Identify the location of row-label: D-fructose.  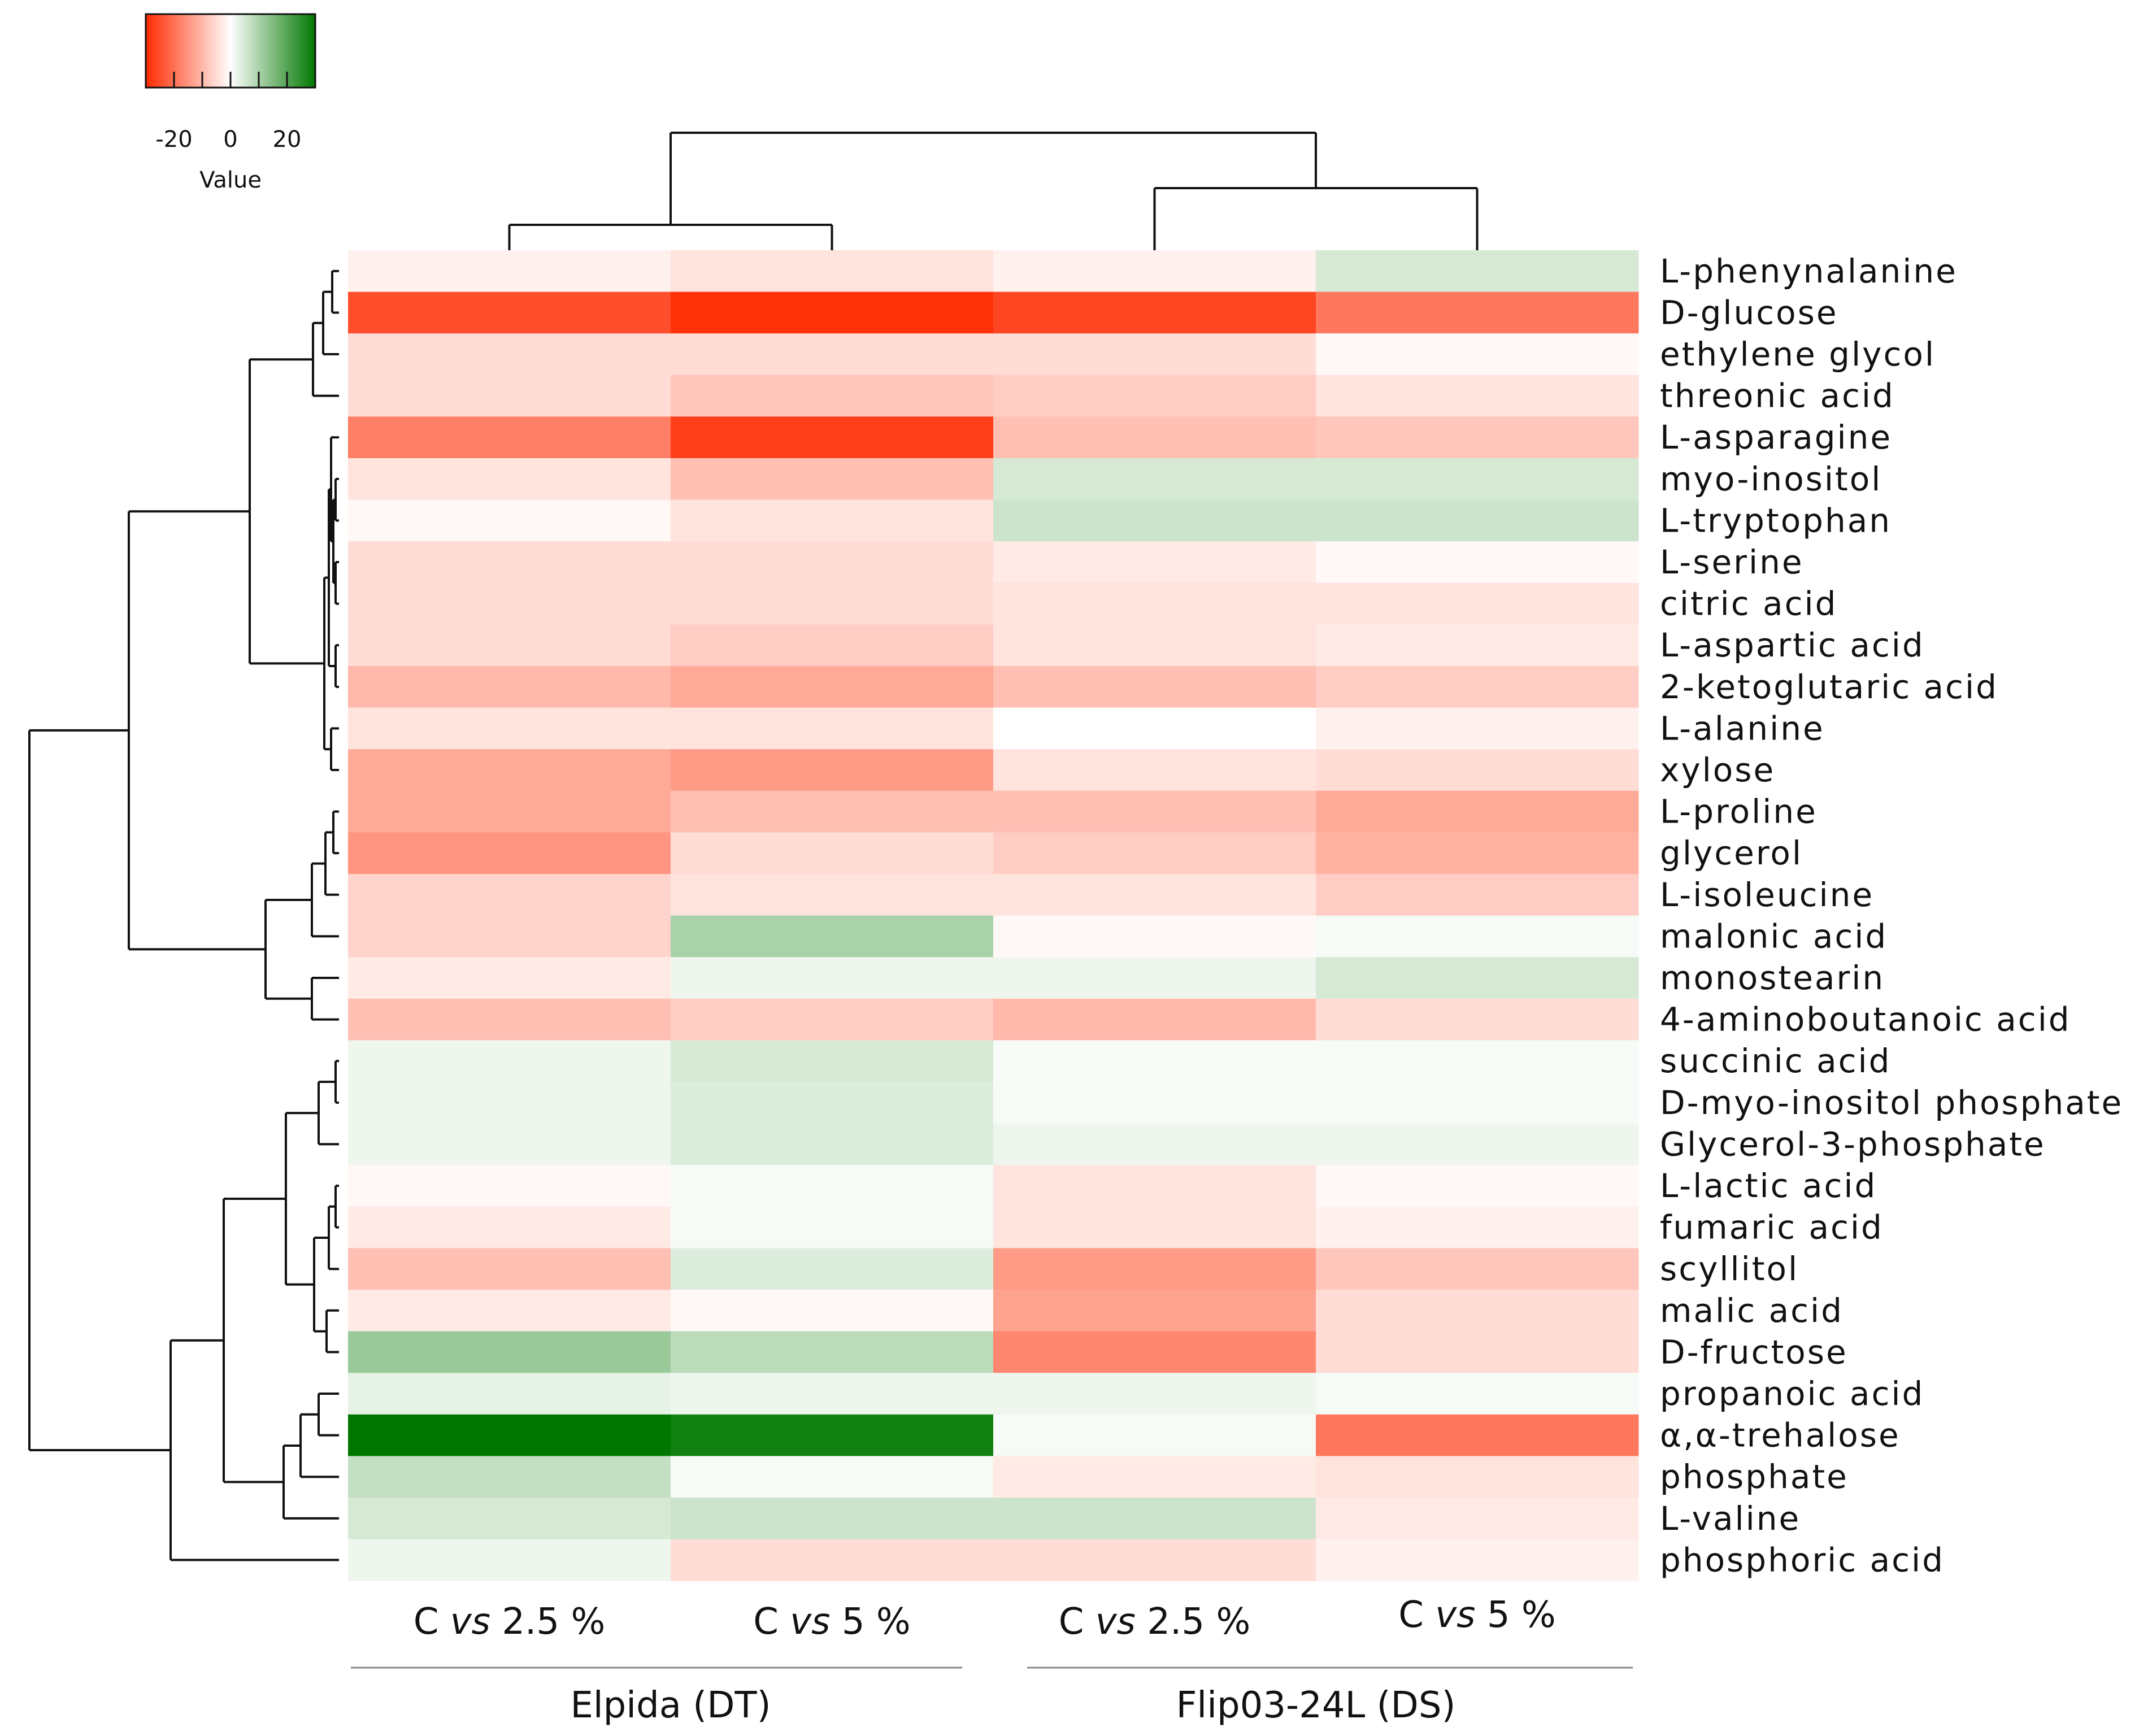
(1754, 1352).